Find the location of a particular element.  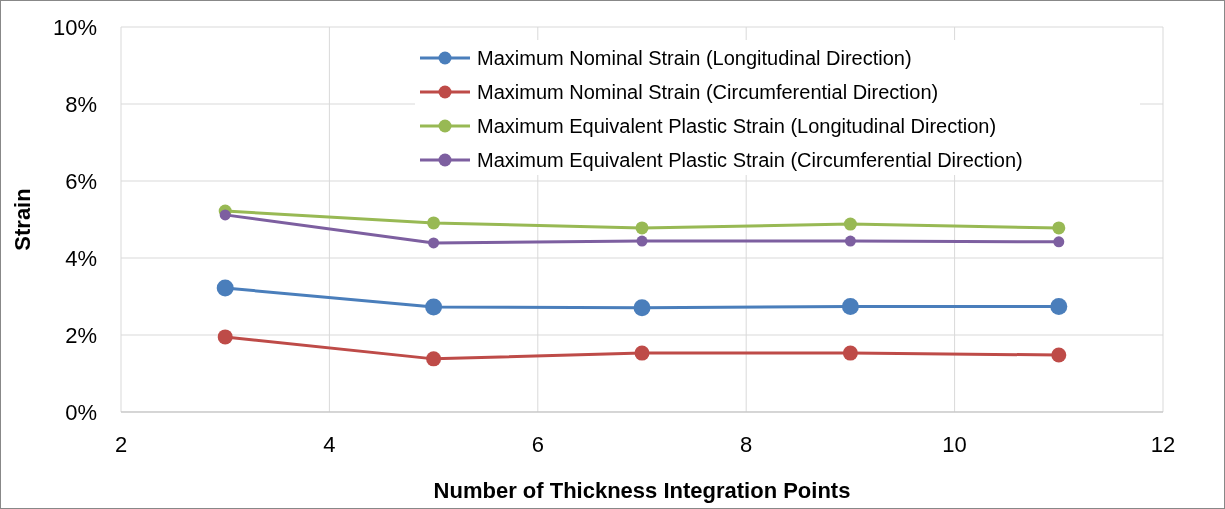

x-tick-label: 4 is located at coordinates (329, 444).